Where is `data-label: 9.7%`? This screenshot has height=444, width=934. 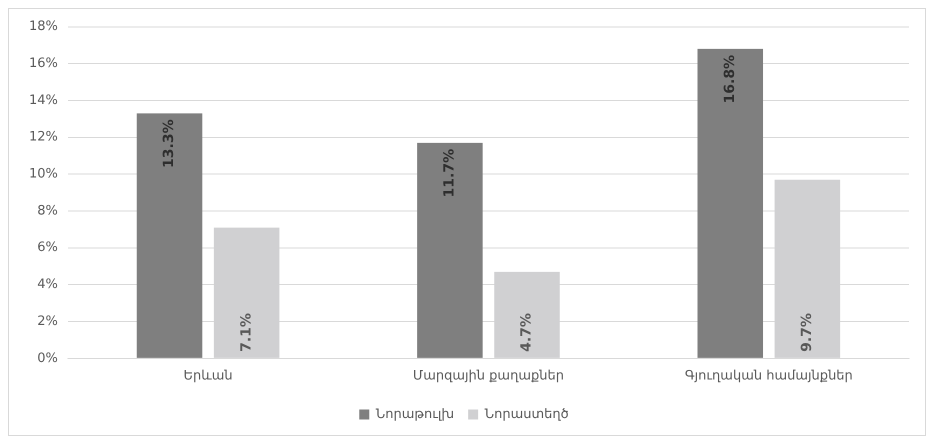
data-label: 9.7% is located at coordinates (807, 332).